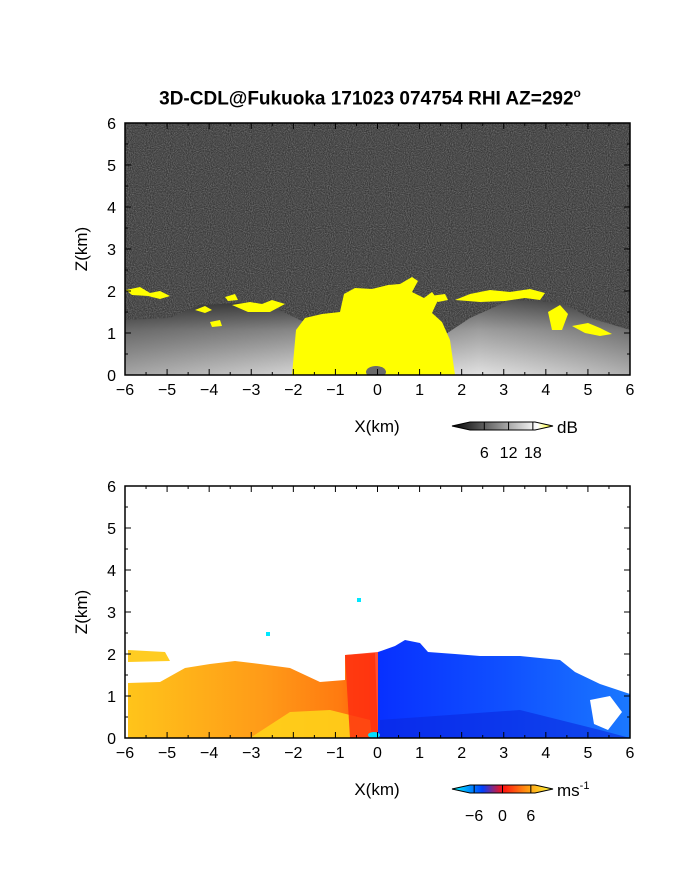  What do you see at coordinates (606, 713) in the screenshot?
I see `receding-flow-speckle` at bounding box center [606, 713].